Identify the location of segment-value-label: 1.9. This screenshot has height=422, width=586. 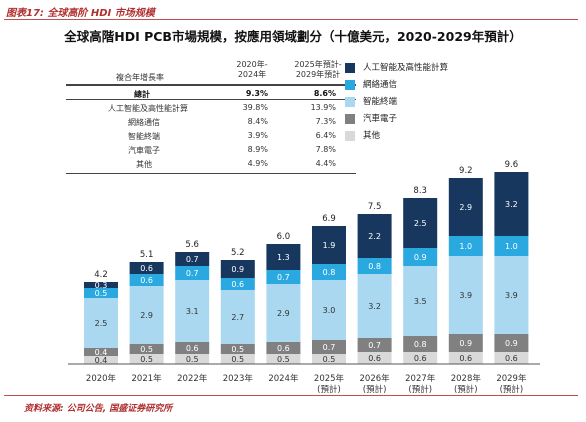
(329, 245).